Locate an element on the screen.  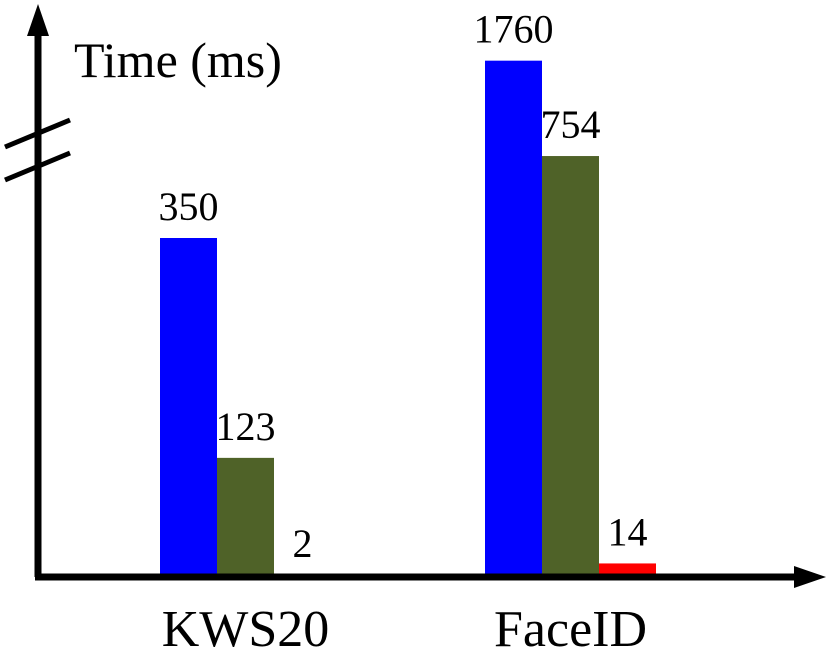
data-label-faceid-series-1: 1760 is located at coordinates (514, 29).